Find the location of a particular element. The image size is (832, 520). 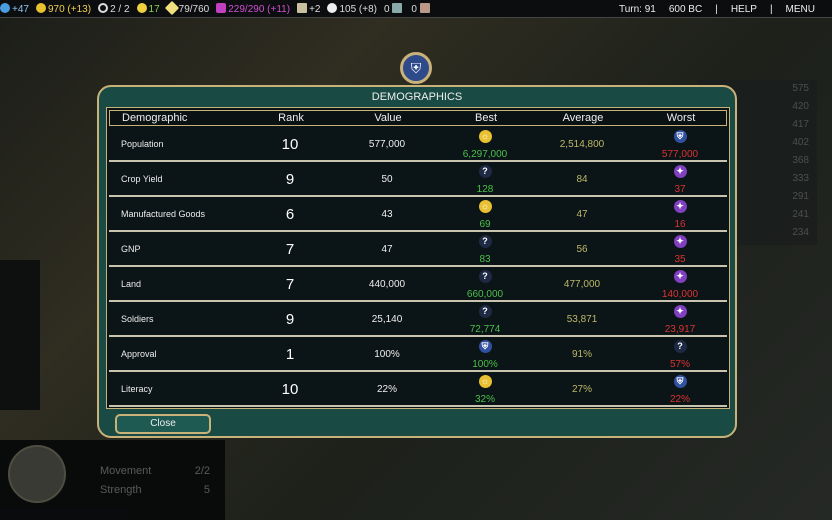

civ-emblem-icon: ⛨ is located at coordinates (416, 68).